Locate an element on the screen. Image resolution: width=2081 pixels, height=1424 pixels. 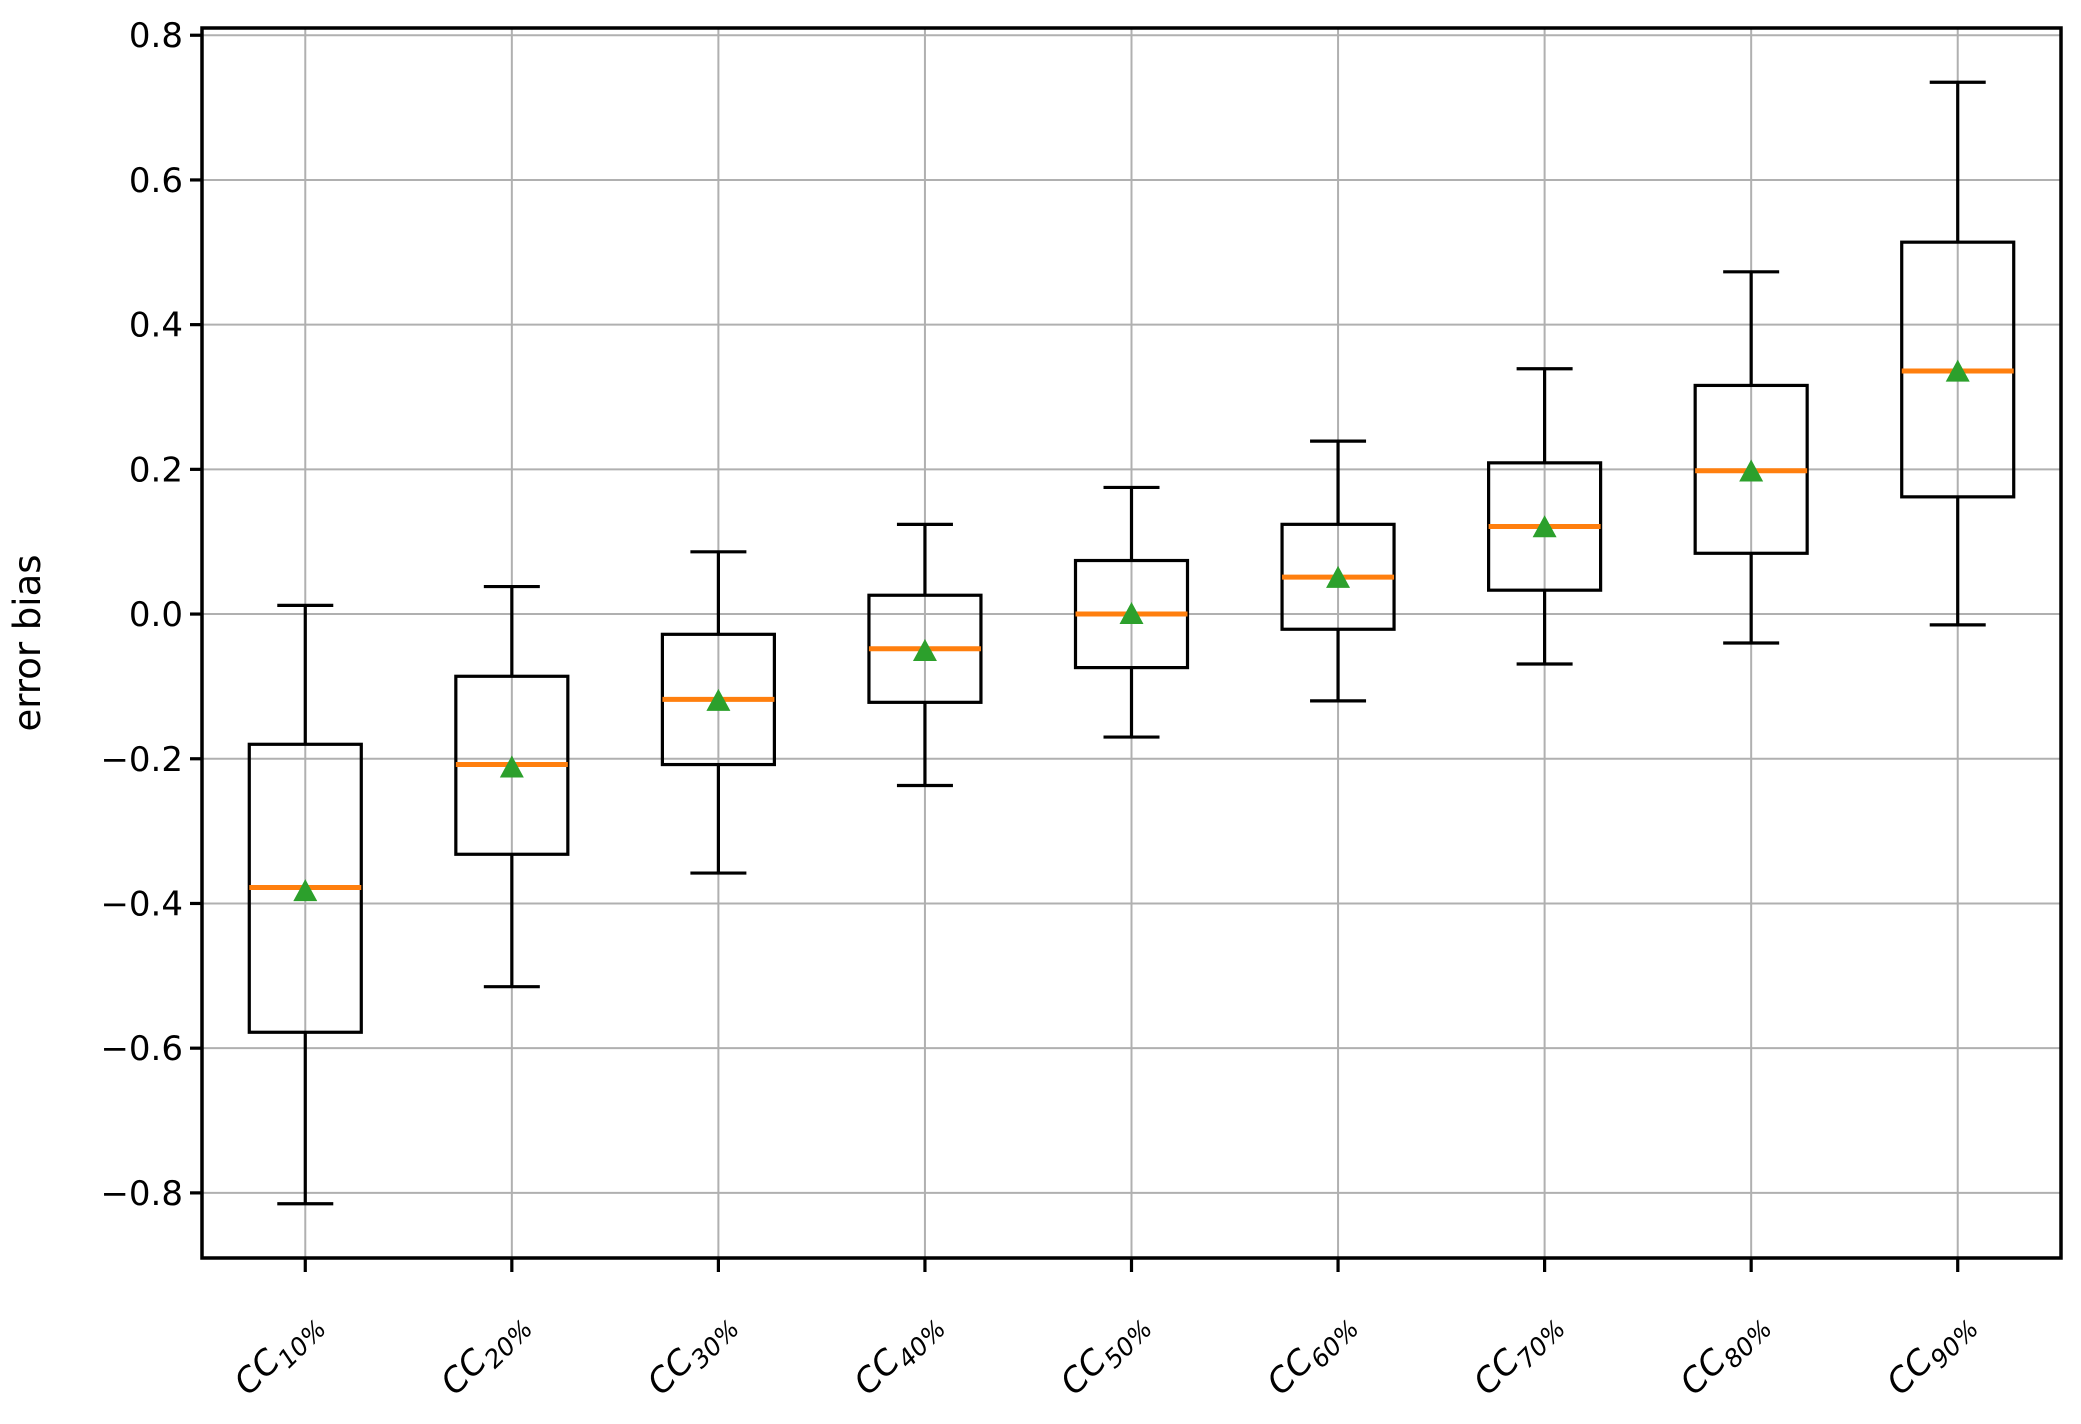
y-tick-label: −0.2 is located at coordinates (141, 760).